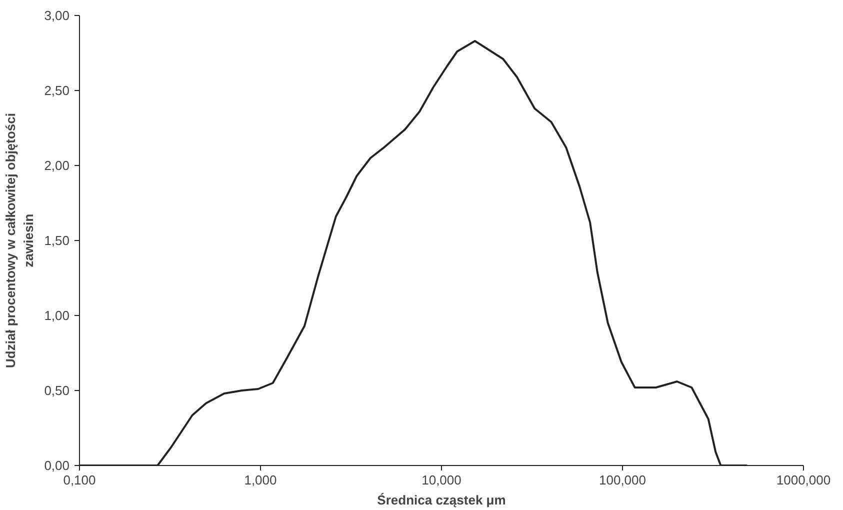 The height and width of the screenshot is (510, 843). Describe the element at coordinates (57, 315) in the screenshot. I see `y-tick-label: 1,00` at that location.